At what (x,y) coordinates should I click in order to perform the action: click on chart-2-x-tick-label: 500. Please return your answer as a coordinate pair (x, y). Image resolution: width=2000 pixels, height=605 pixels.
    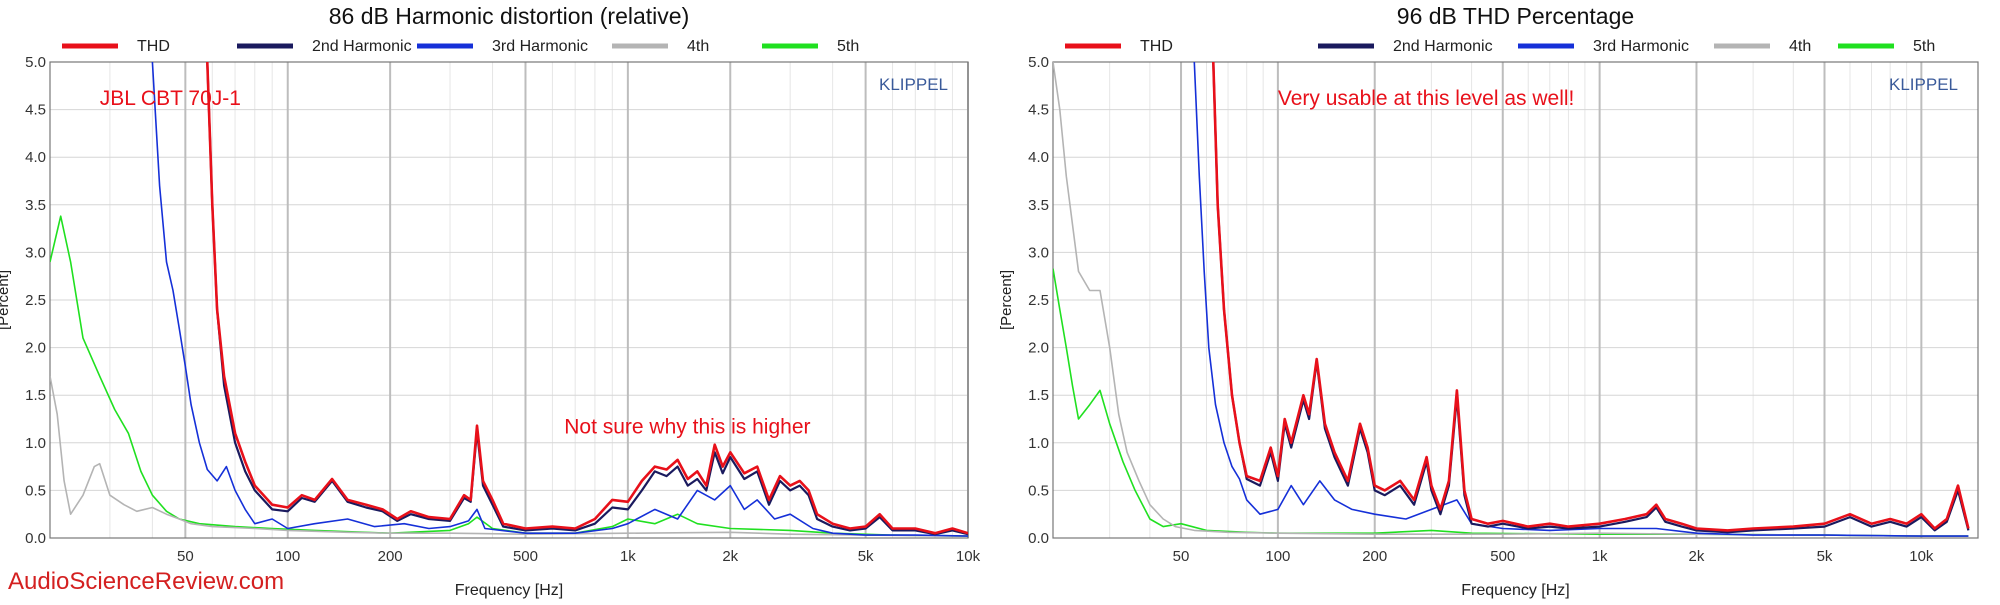
    Looking at the image, I should click on (1502, 556).